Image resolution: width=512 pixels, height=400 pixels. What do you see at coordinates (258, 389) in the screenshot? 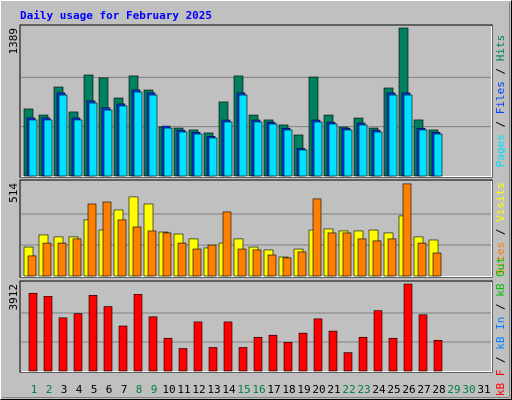
I see `x-tick-label: 16` at bounding box center [258, 389].